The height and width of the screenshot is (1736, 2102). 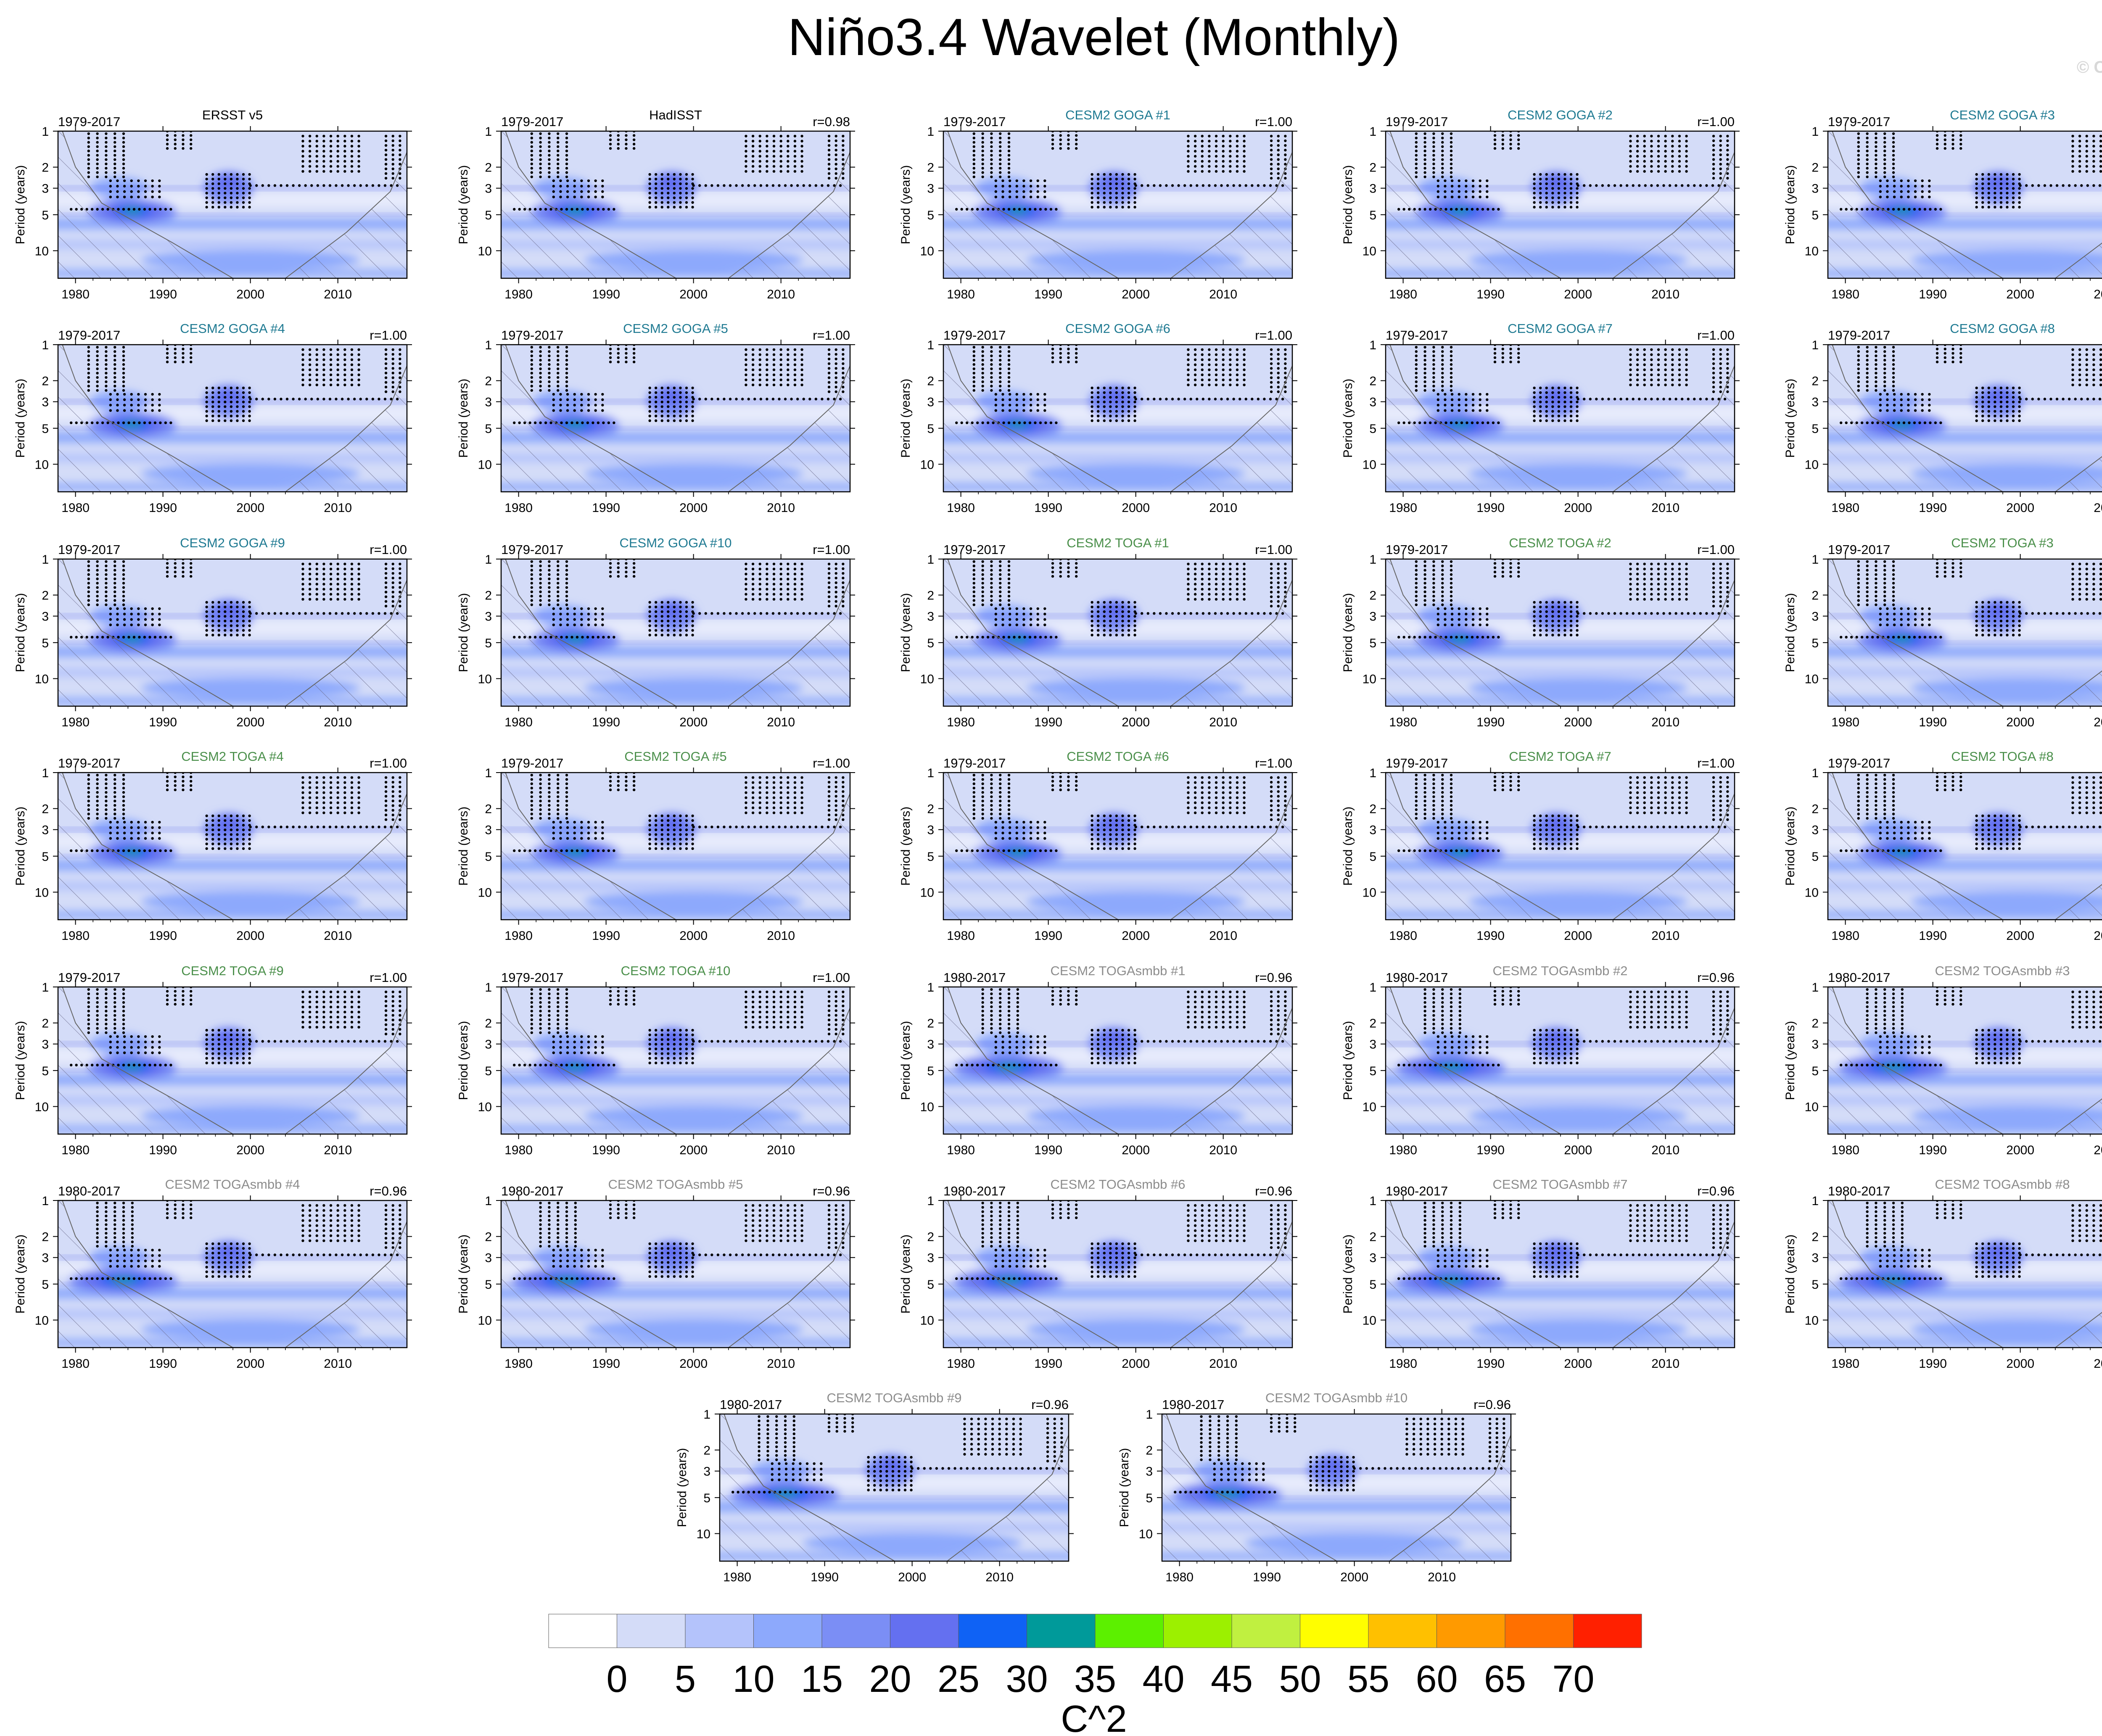 What do you see at coordinates (1560, 115) in the screenshot?
I see `panel-title: CESM2 GOGA #2` at bounding box center [1560, 115].